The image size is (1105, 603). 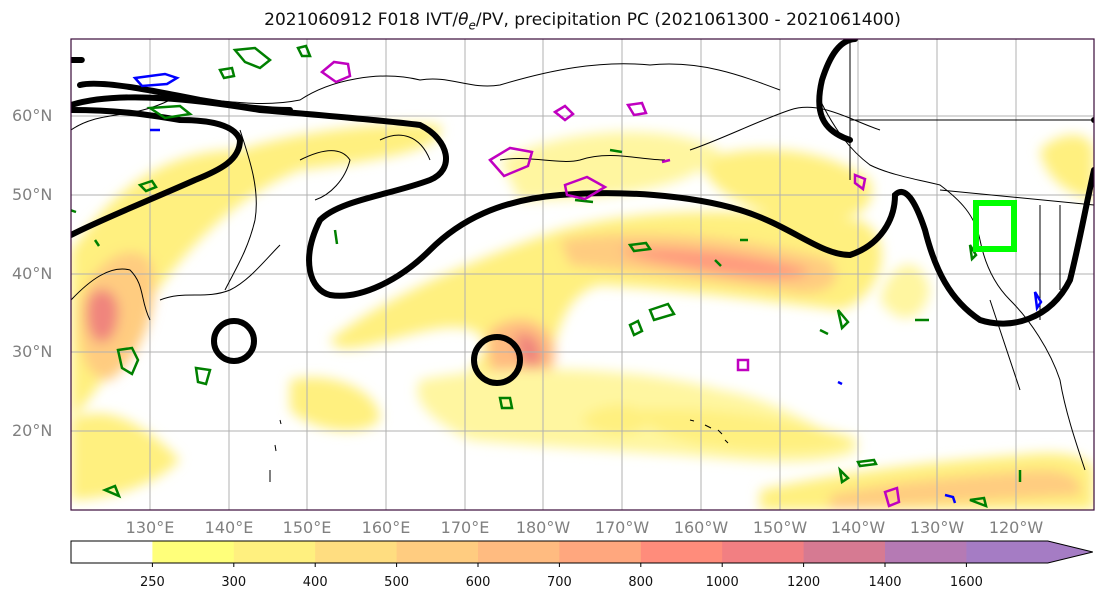 What do you see at coordinates (701, 527) in the screenshot?
I see `lon-label-160w: 160°W` at bounding box center [701, 527].